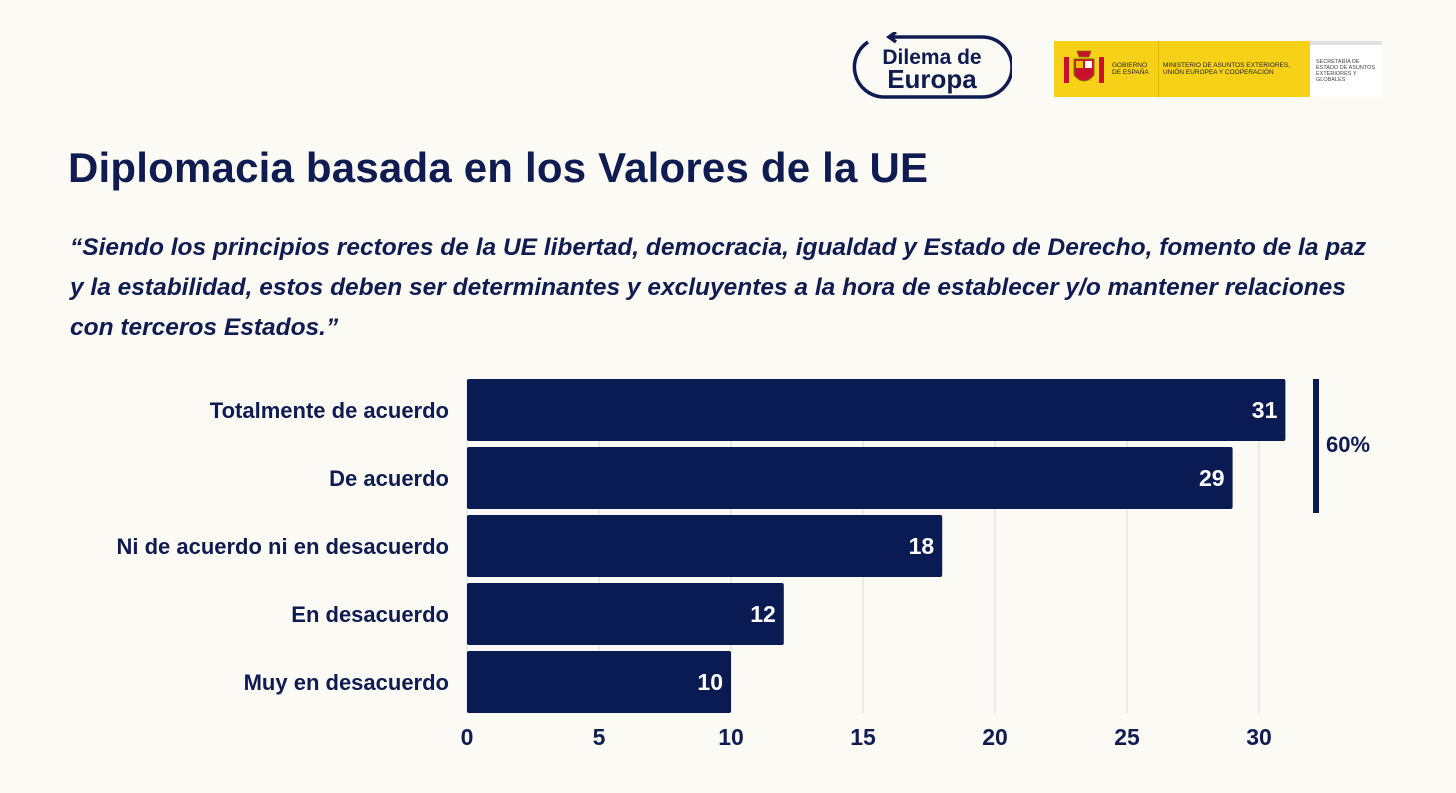  Describe the element at coordinates (1212, 478) in the screenshot. I see `bar-value-label: 29` at that location.